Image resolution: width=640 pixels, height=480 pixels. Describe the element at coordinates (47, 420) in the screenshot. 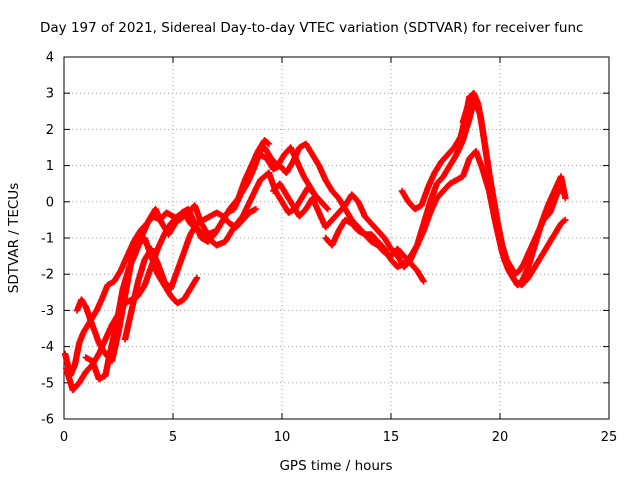

I see `y-tick-label: -6` at that location.